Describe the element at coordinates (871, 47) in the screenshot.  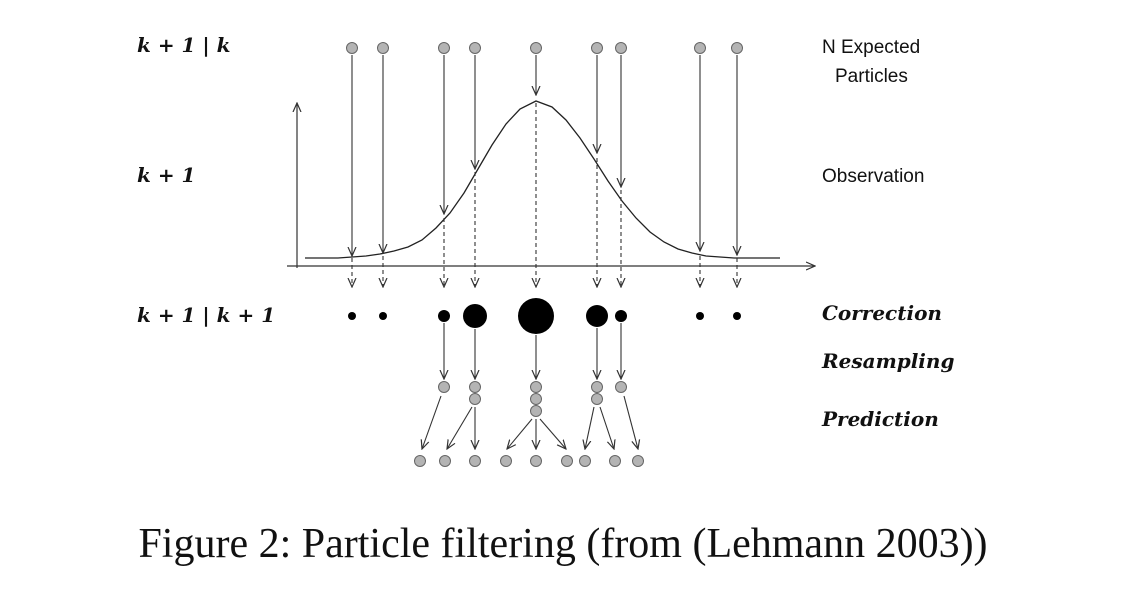
I see `label-expected-line1: N Expected` at that location.